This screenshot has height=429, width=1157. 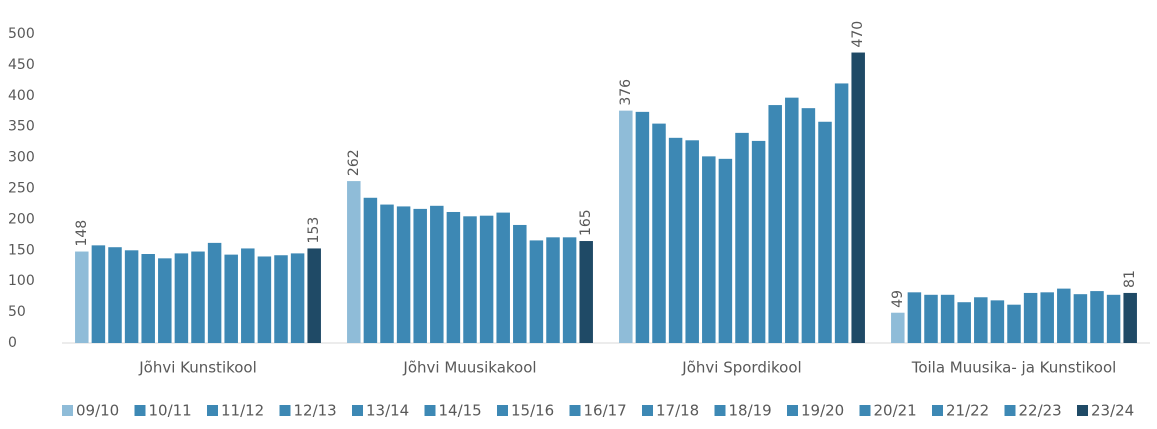 What do you see at coordinates (21, 127) in the screenshot?
I see `y-tick-label: 350` at bounding box center [21, 127].